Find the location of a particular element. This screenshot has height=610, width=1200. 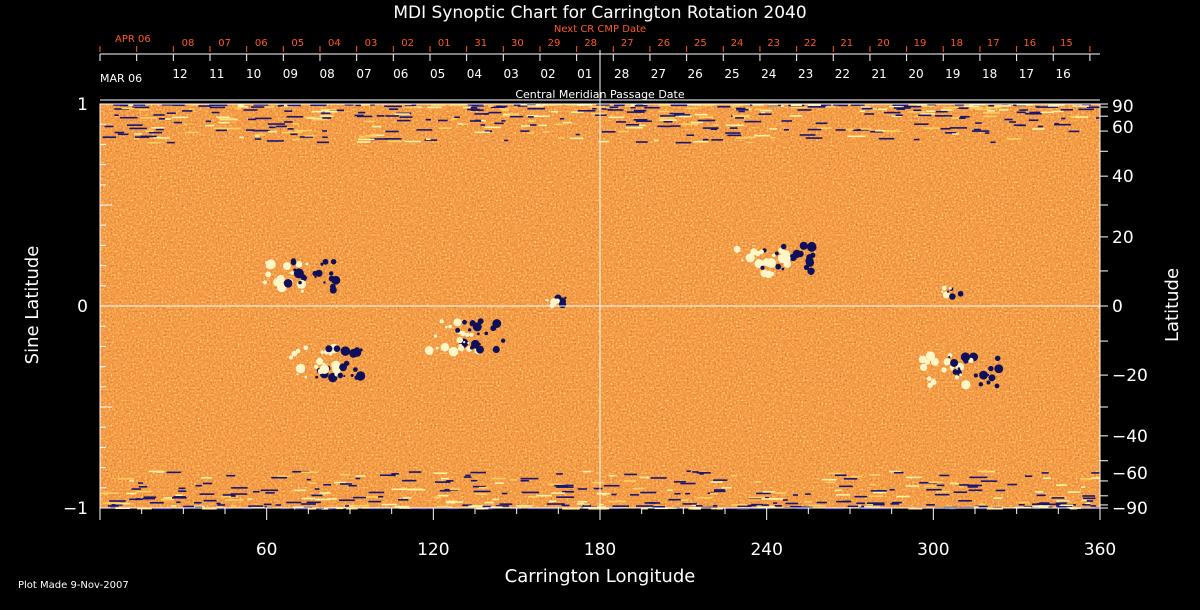

top-date-label: 05 is located at coordinates (437, 74).